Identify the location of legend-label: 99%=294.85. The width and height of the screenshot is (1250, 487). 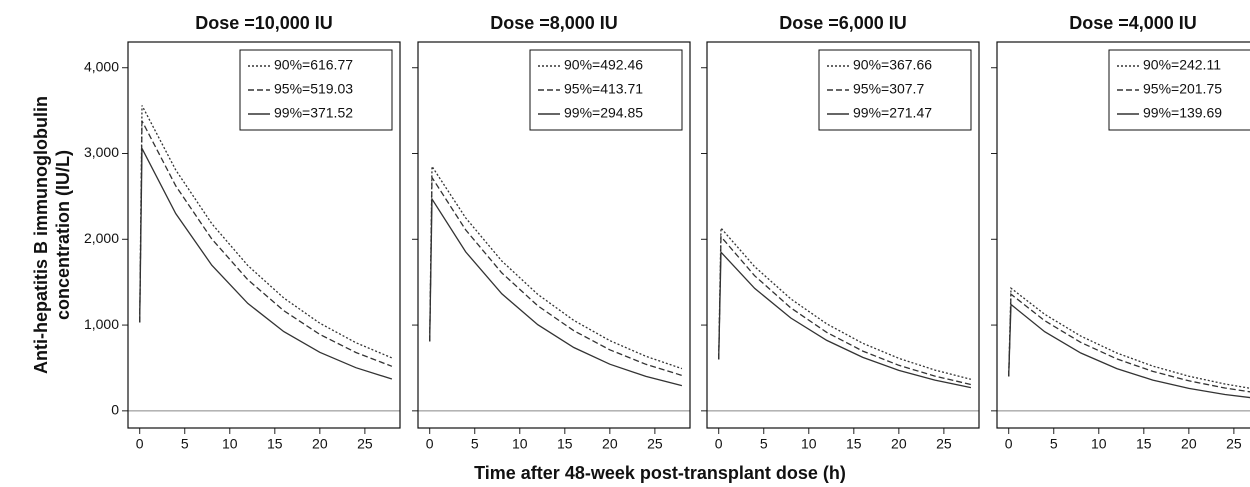
(603, 113).